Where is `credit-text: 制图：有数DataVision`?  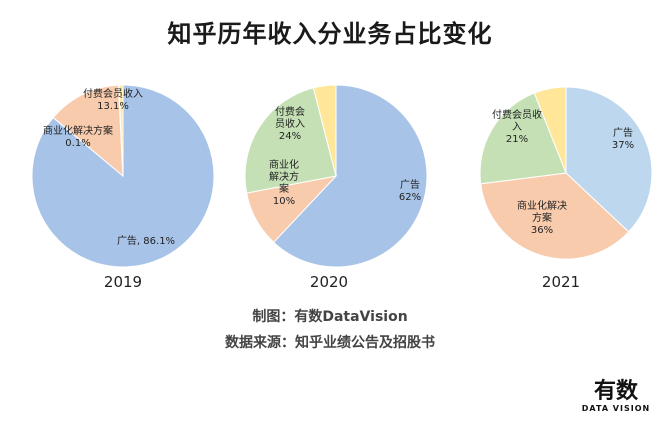 credit-text: 制图：有数DataVision is located at coordinates (330, 317).